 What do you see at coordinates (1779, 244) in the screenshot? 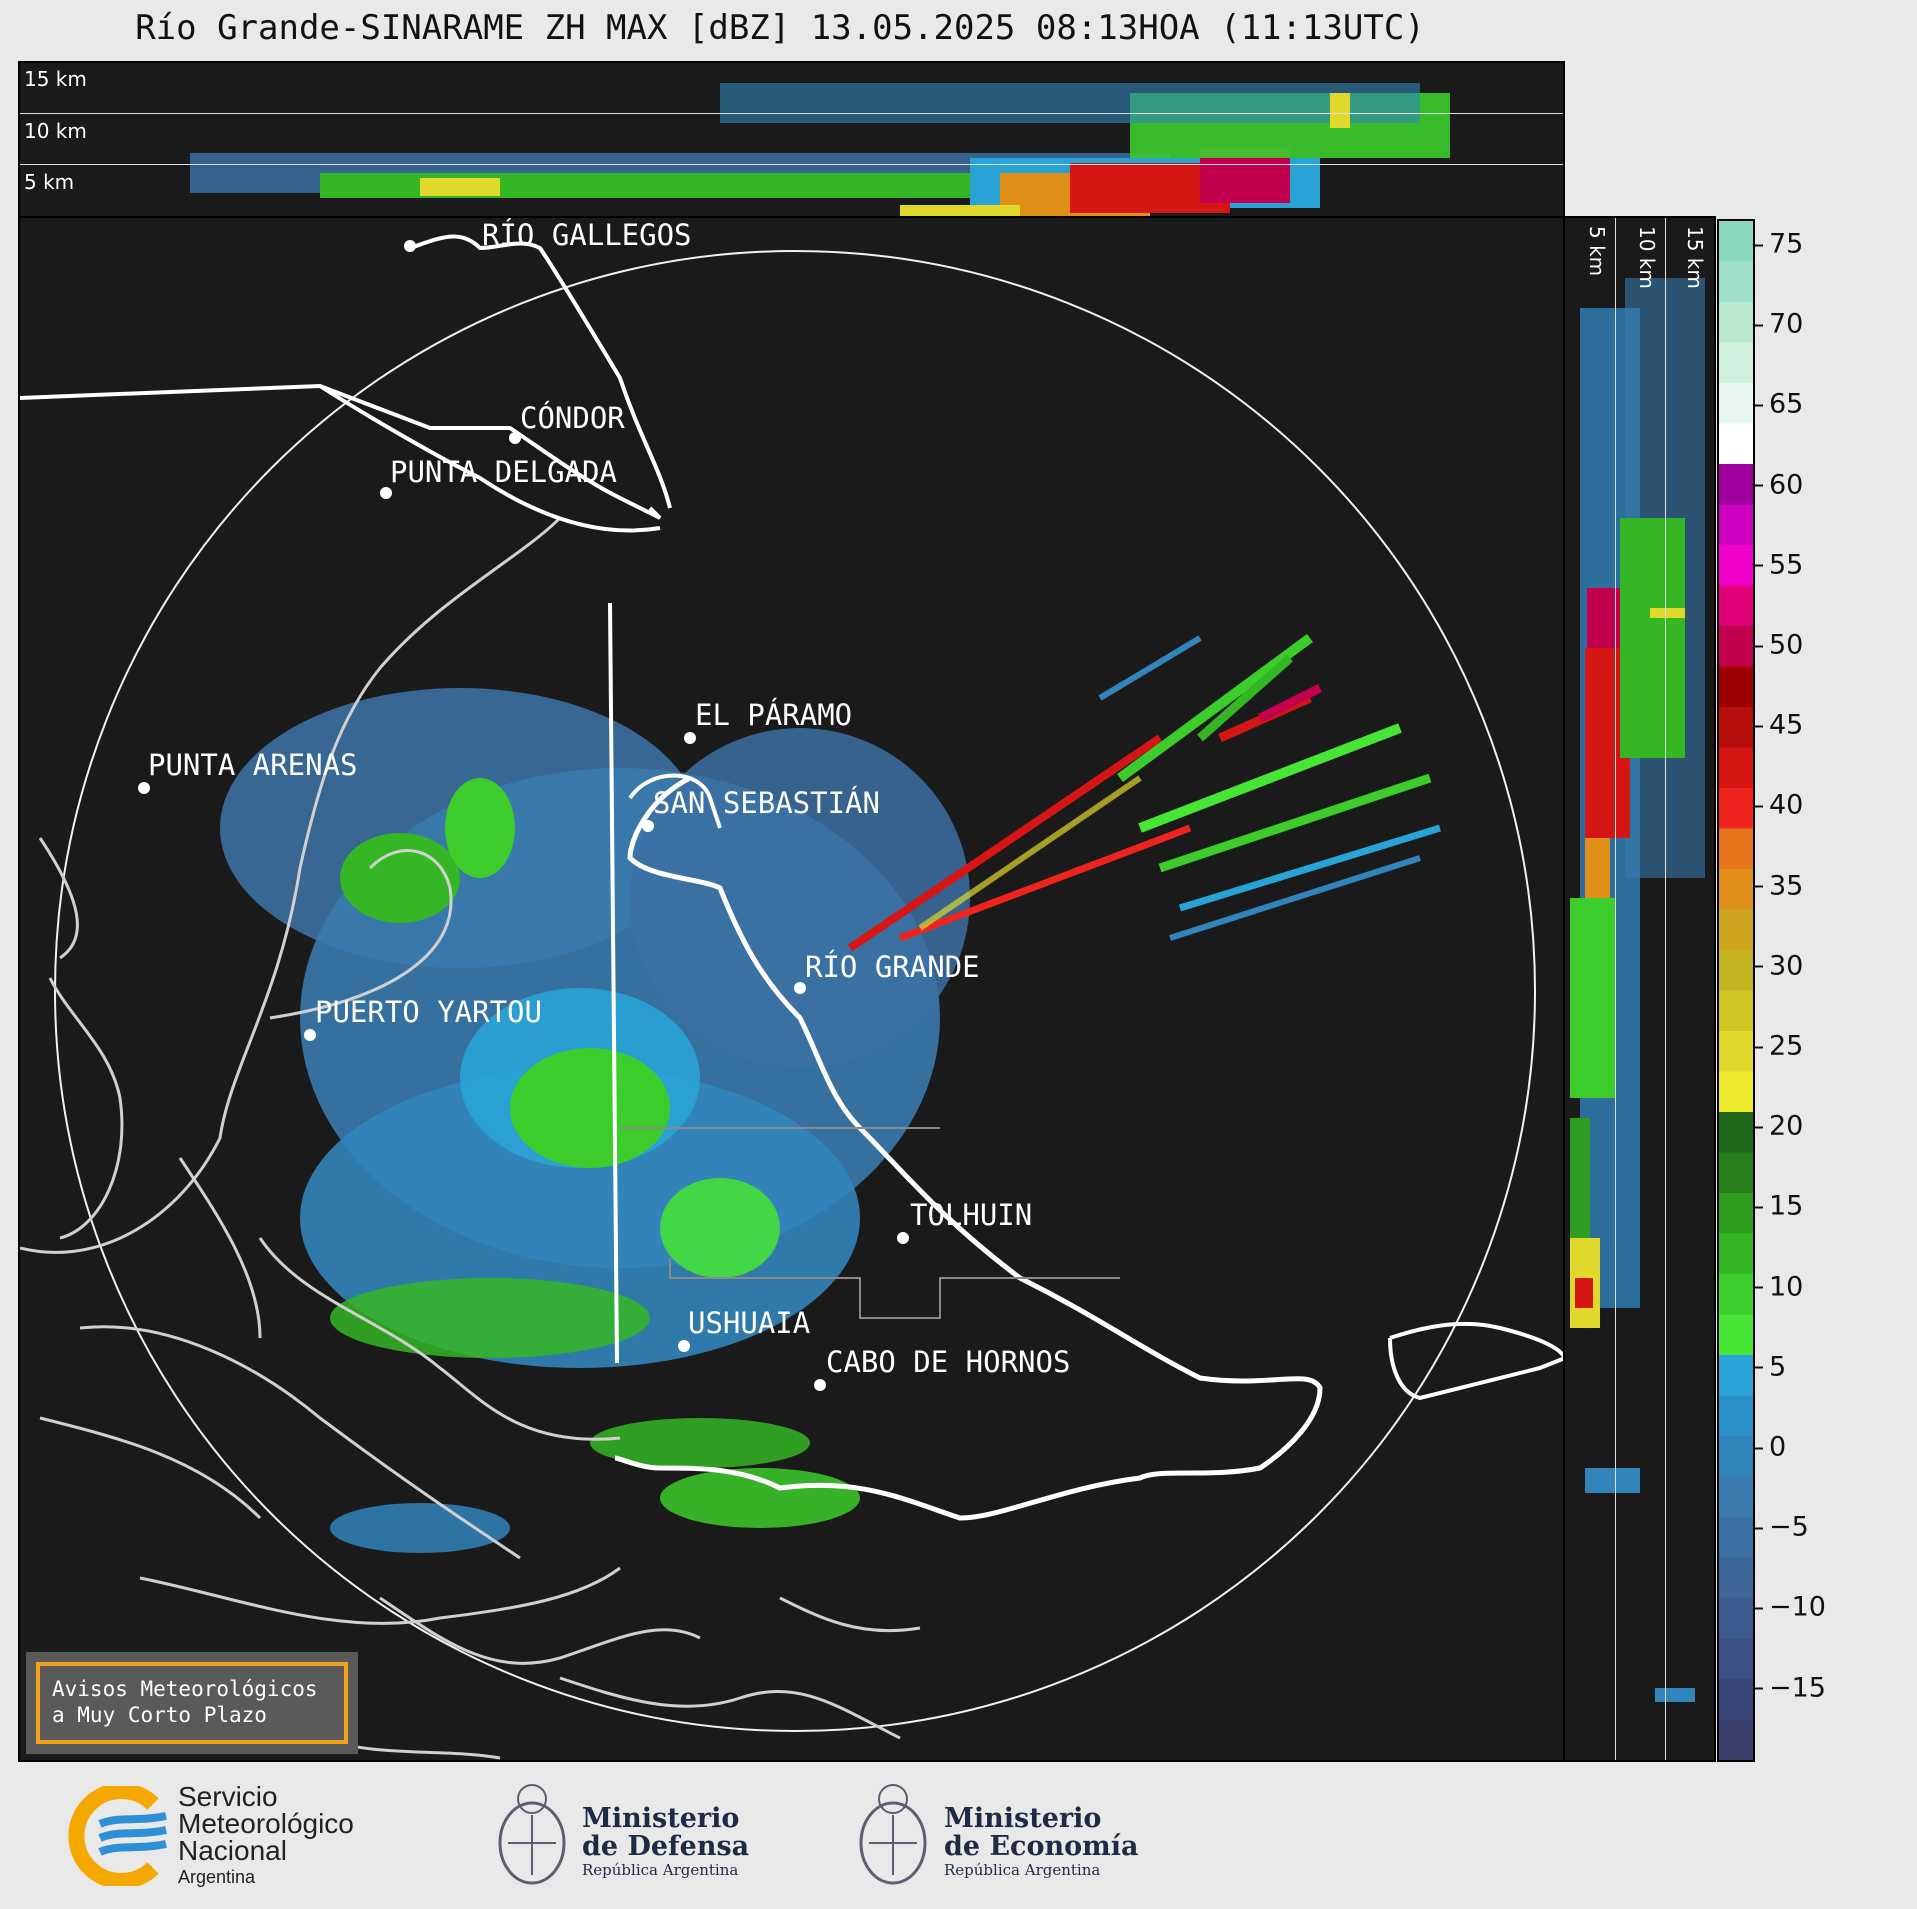
I see `colorbar-tick-label: 75` at bounding box center [1779, 244].